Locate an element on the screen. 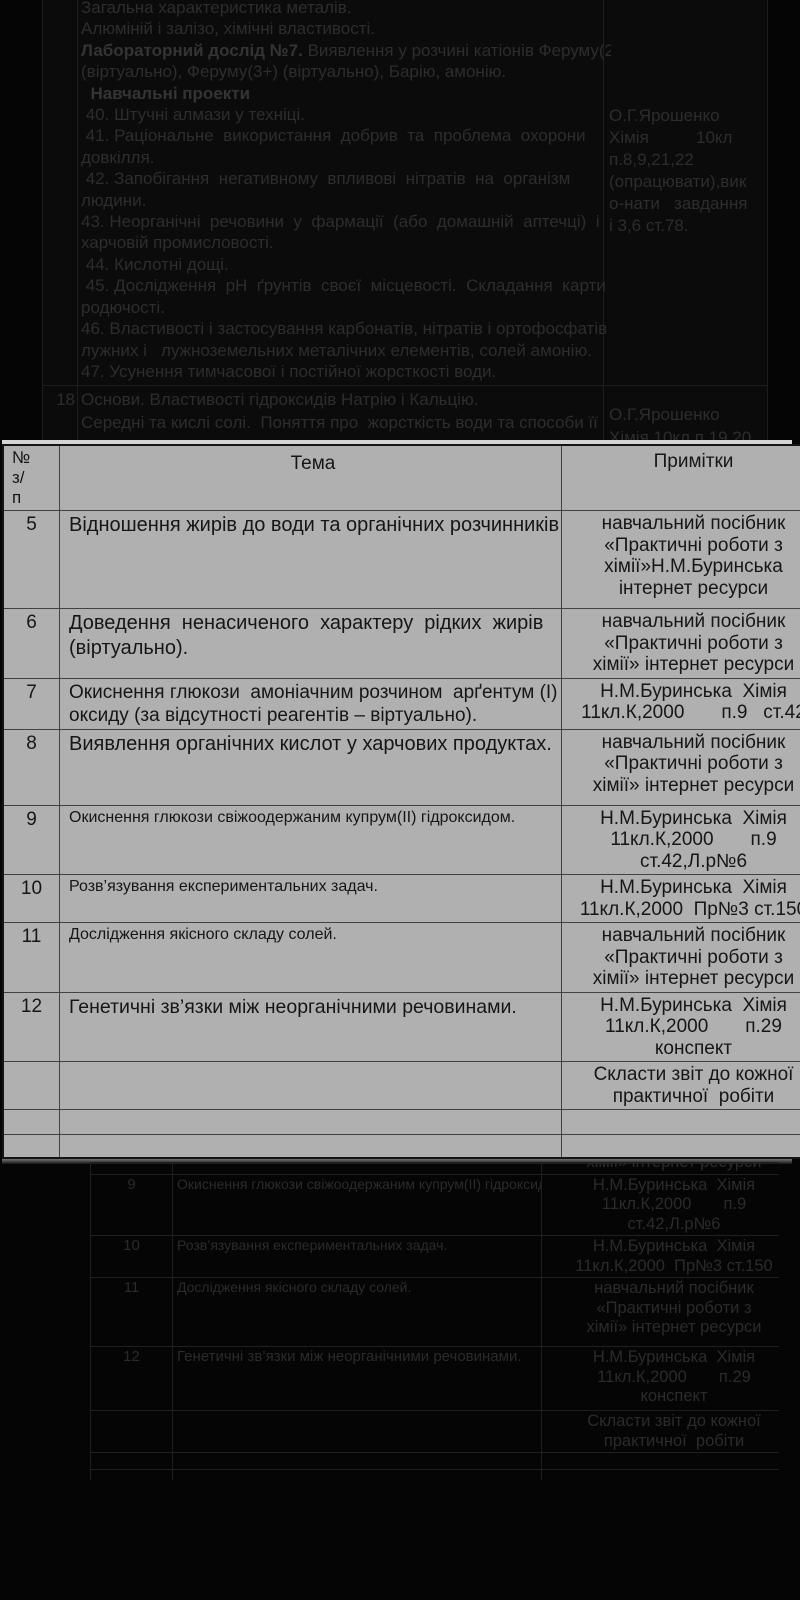 The height and width of the screenshot is (1600, 800). row-num: 5 is located at coordinates (31, 559).